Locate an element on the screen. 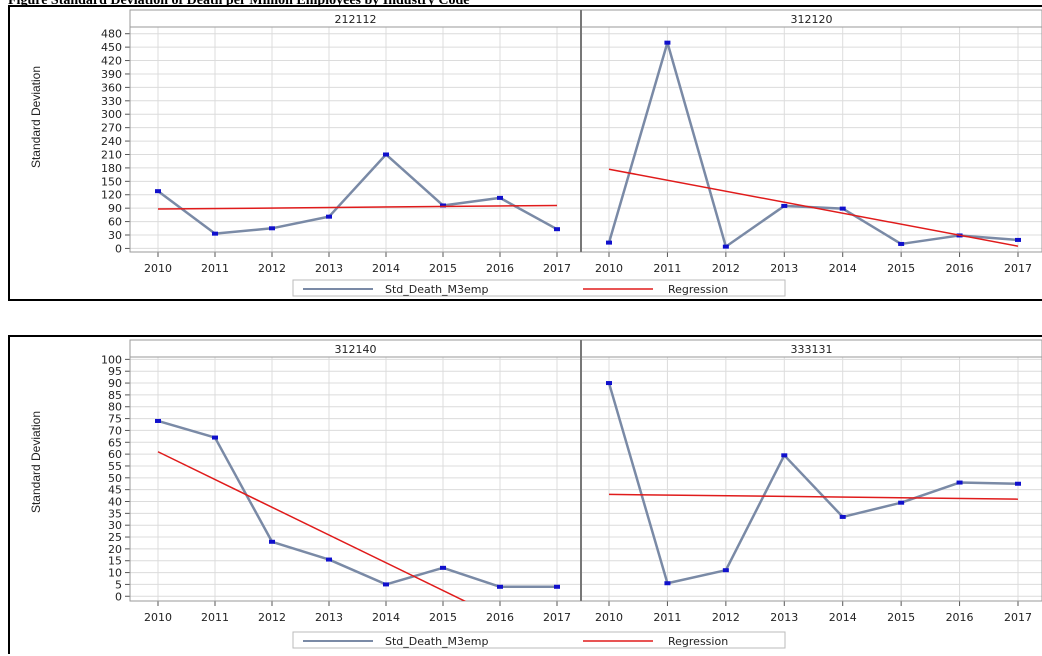 Image resolution: width=1042 pixels, height=656 pixels. y-tick-label: 85 is located at coordinates (115, 395).